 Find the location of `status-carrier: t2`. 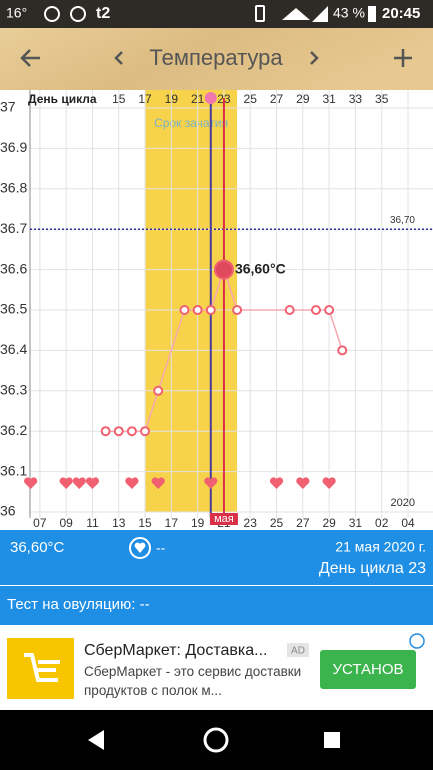

status-carrier: t2 is located at coordinates (103, 13).